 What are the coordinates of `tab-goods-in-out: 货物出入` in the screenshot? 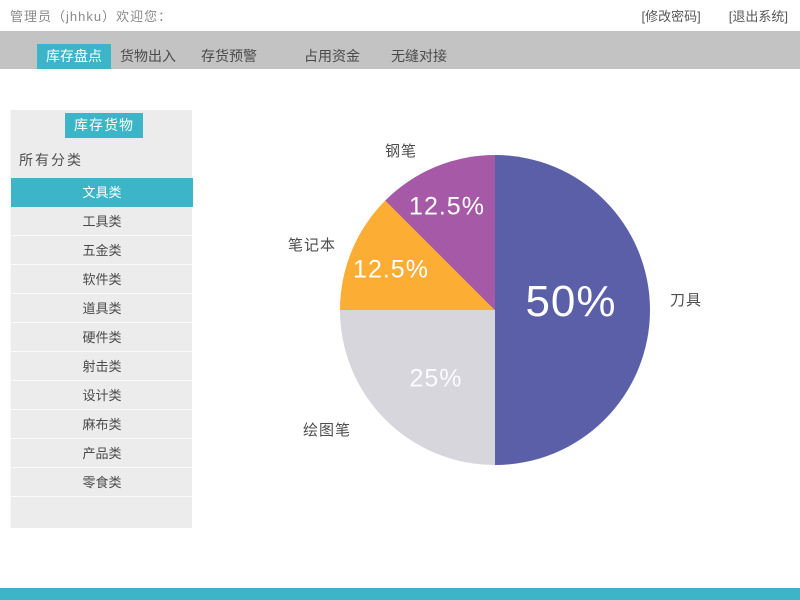 It's located at (148, 56).